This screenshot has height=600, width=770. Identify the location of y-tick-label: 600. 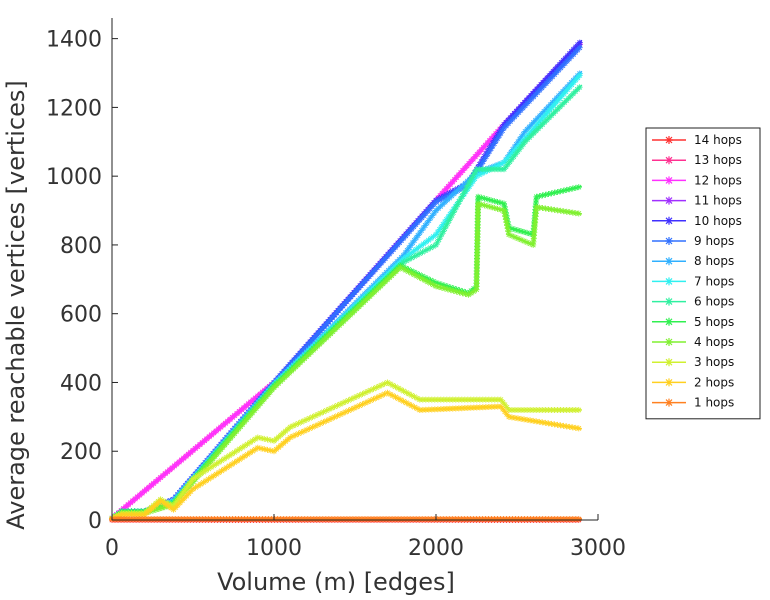
(81, 315).